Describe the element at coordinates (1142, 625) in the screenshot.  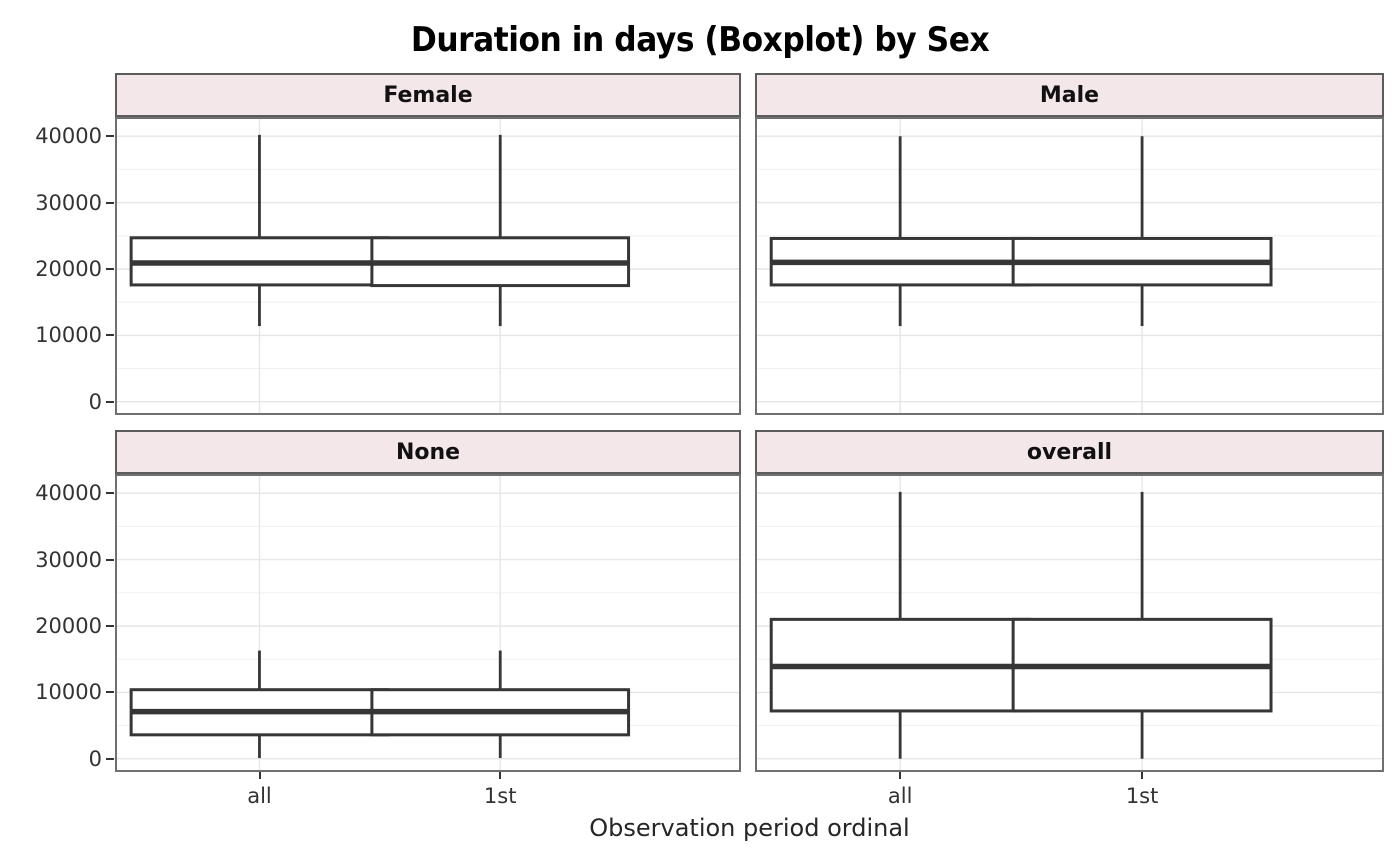
I see `box-overall-1st` at that location.